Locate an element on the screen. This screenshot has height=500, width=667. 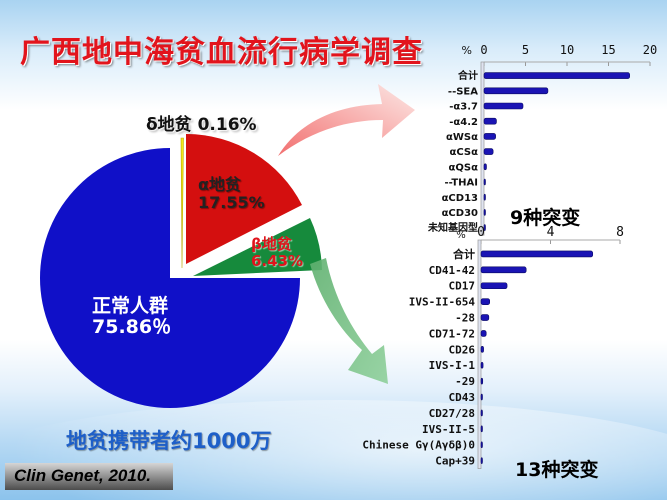
pie-label-normal-name: 正常人群 is located at coordinates (130, 306).